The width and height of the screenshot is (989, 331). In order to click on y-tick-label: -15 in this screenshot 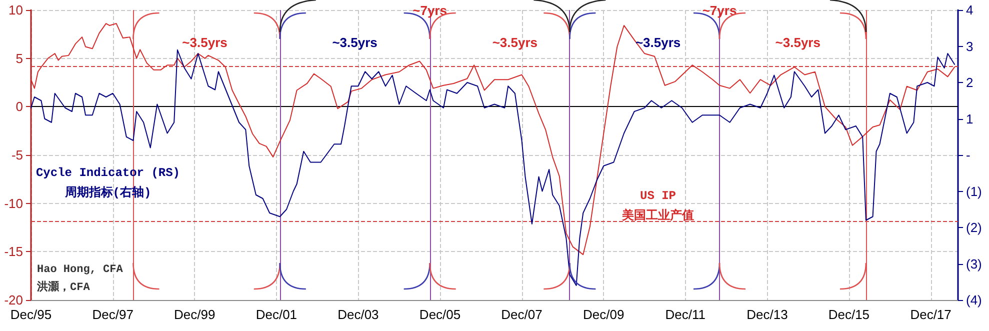, I will do `click(13, 252)`.